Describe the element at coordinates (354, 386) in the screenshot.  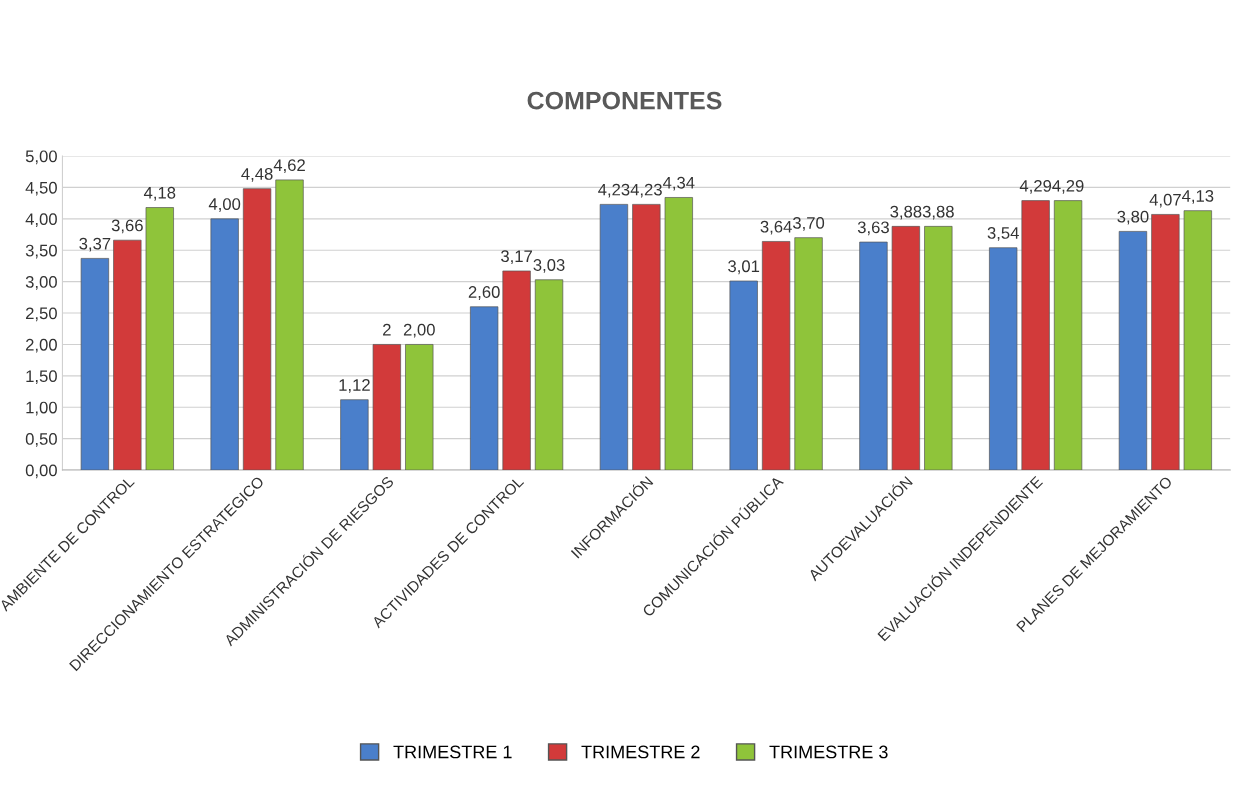
I see `data-label: 1,12` at that location.